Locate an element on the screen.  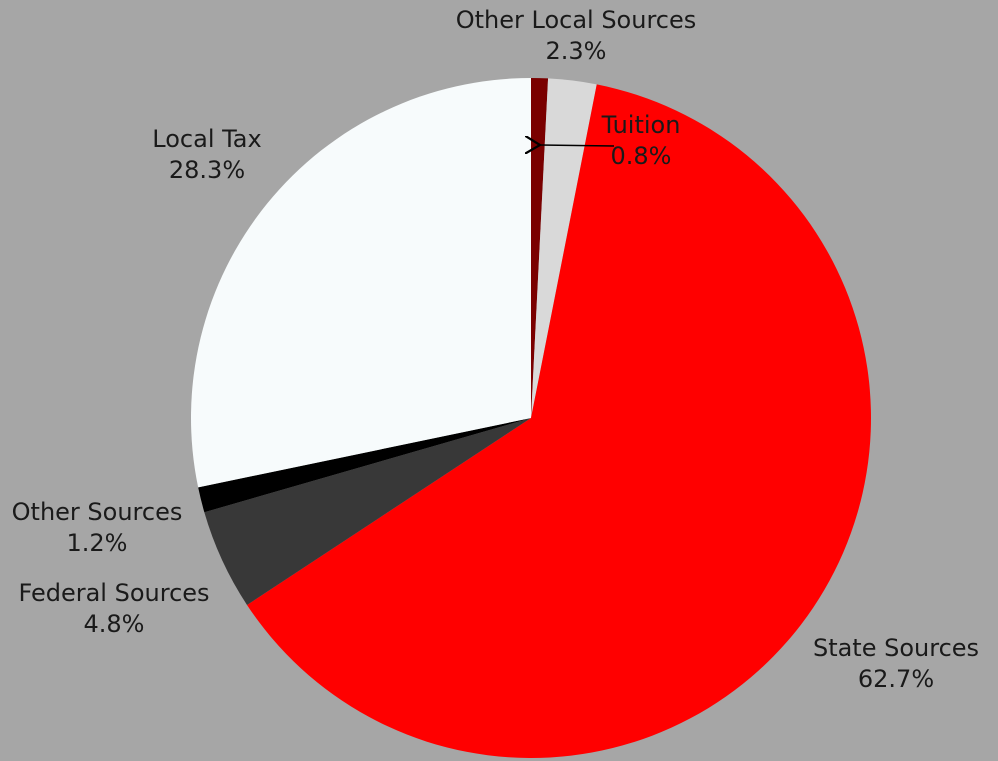
slice-label-tuition: Tuition is located at coordinates (641, 125).